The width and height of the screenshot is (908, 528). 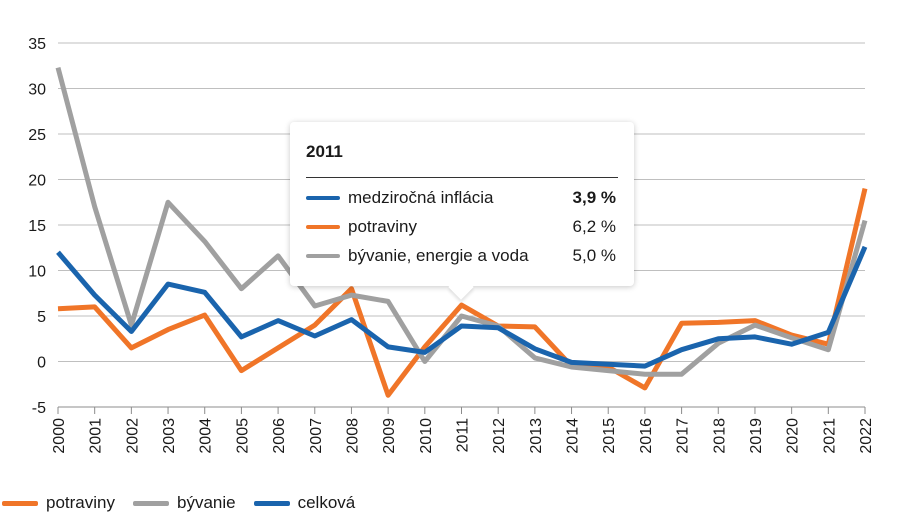 I want to click on y-axis-ticks: -5 0 5 10 15 20 25 30 35, so click(x=37, y=226).